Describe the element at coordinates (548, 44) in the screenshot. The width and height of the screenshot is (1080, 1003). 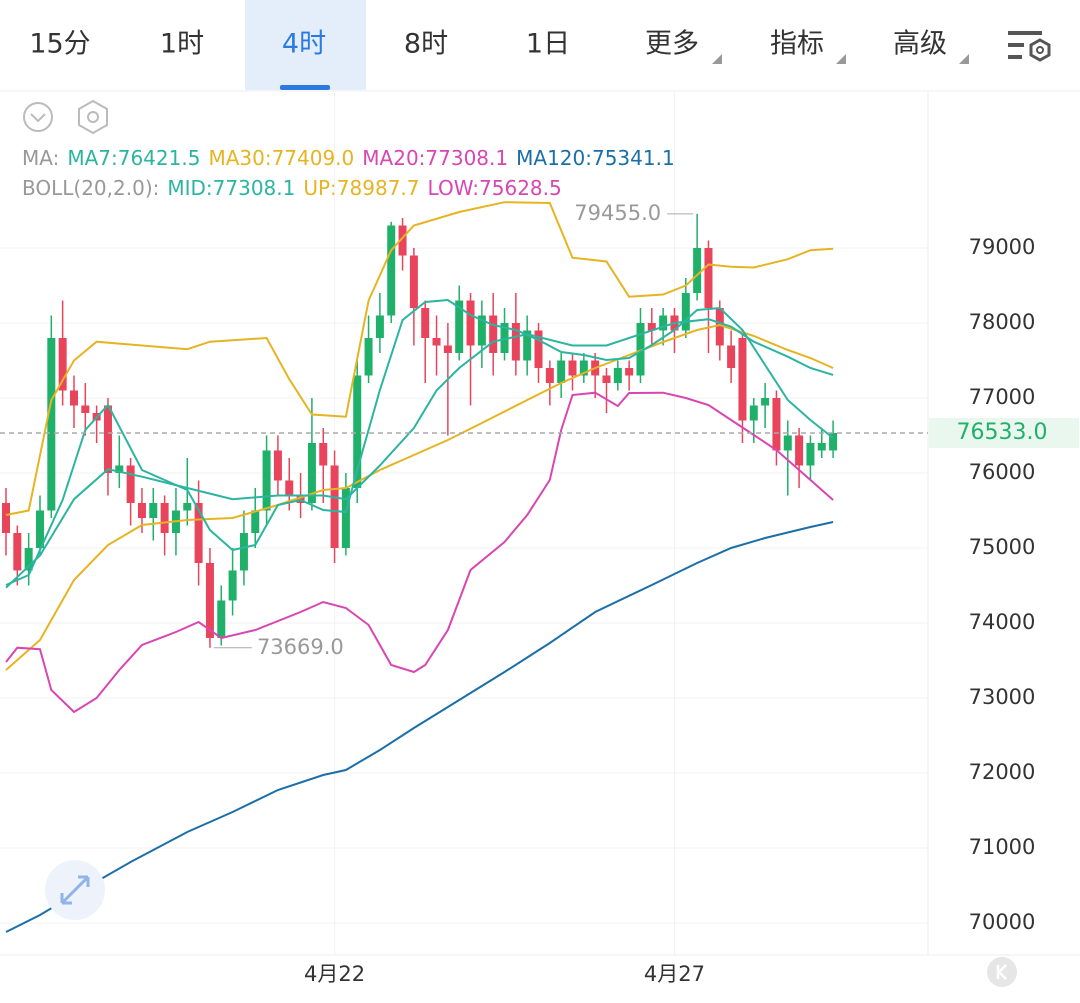
I see `tab: 1日` at that location.